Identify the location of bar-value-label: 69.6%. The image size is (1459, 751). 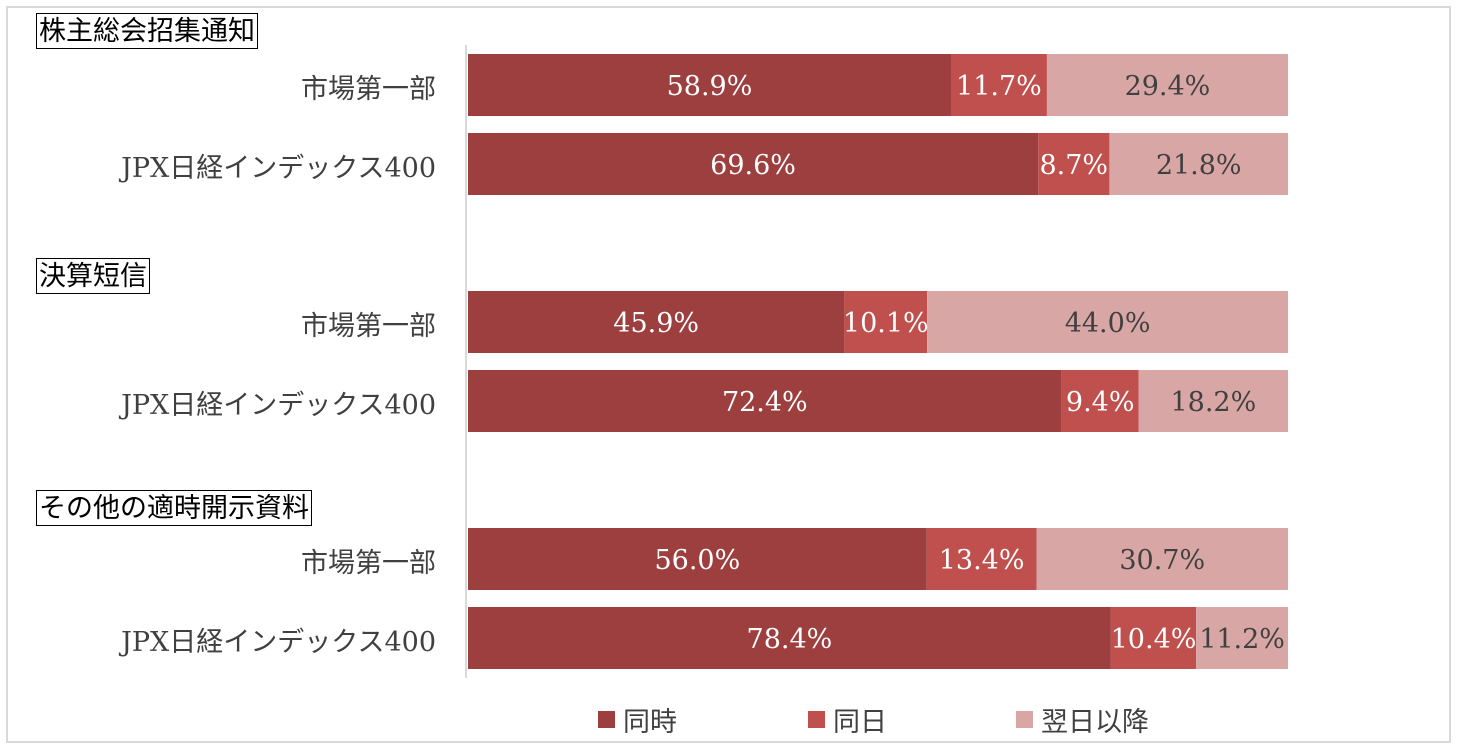
(753, 165).